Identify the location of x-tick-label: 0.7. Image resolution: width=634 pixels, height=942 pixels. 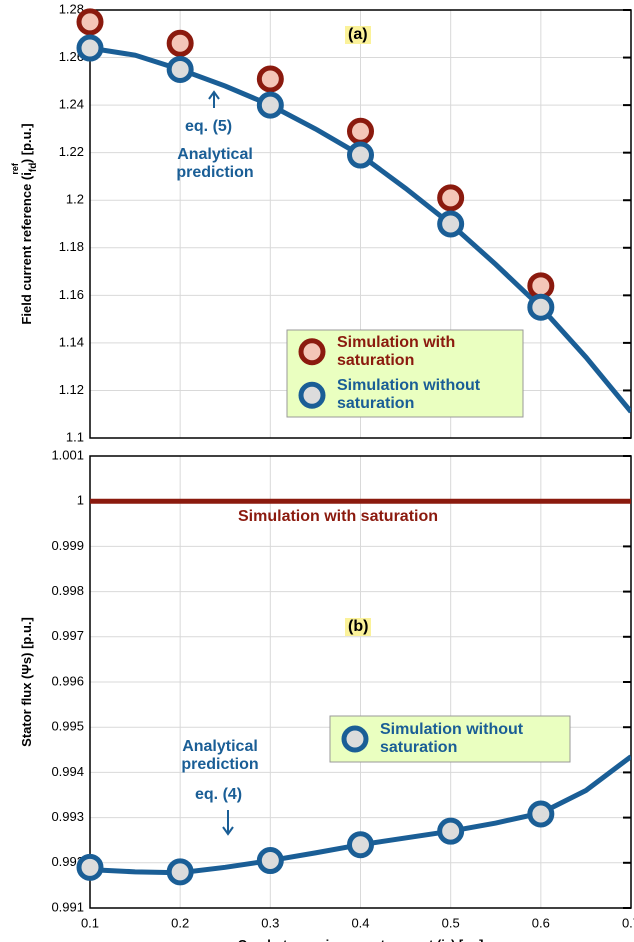
(628, 922).